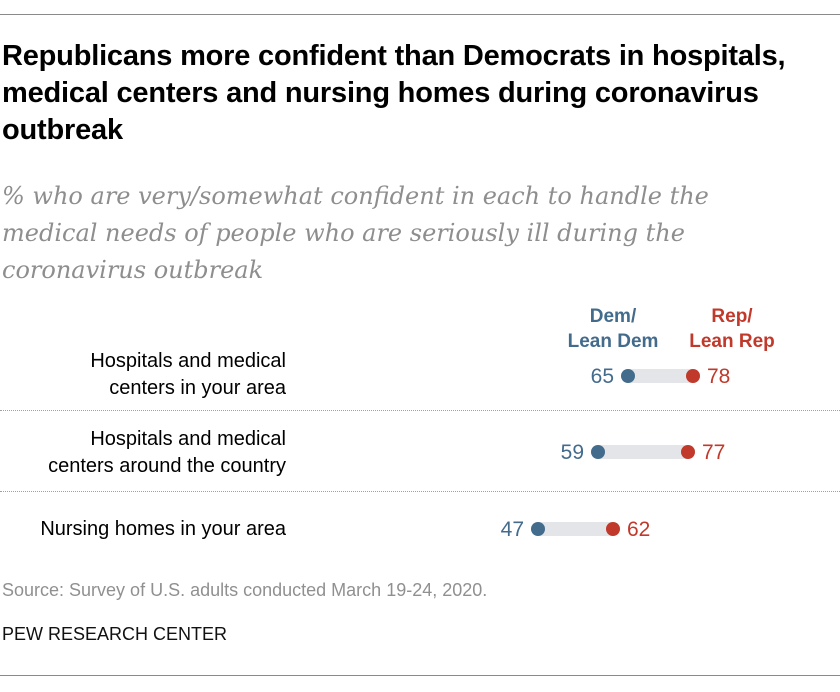 This screenshot has width=840, height=692. I want to click on legend-dem-line2: Lean Dem, so click(613, 341).